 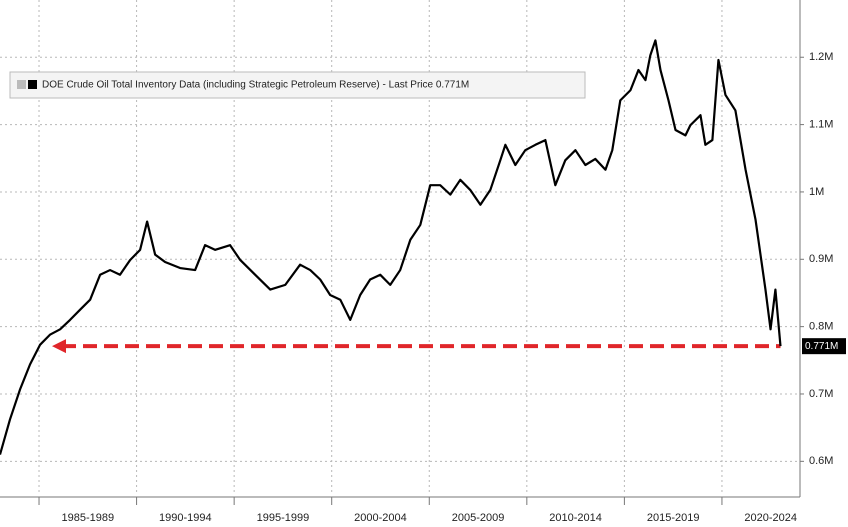 What do you see at coordinates (673, 518) in the screenshot?
I see `x-tick-label: 2015-2019` at bounding box center [673, 518].